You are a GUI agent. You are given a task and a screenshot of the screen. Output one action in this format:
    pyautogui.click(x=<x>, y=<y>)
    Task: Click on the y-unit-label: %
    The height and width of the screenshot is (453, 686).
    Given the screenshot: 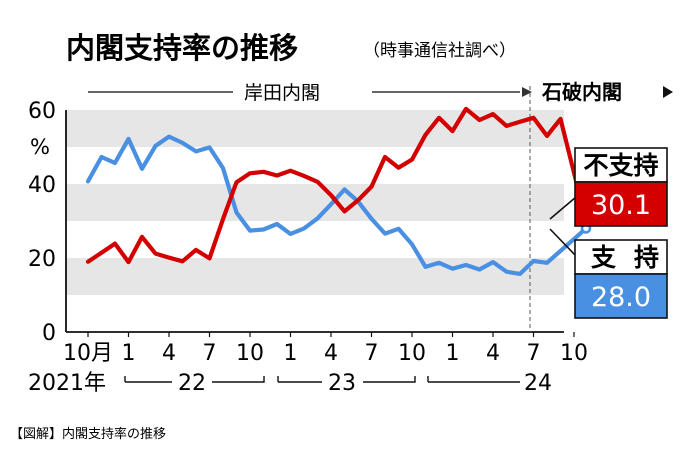 What is the action you would take?
    pyautogui.click(x=40, y=147)
    